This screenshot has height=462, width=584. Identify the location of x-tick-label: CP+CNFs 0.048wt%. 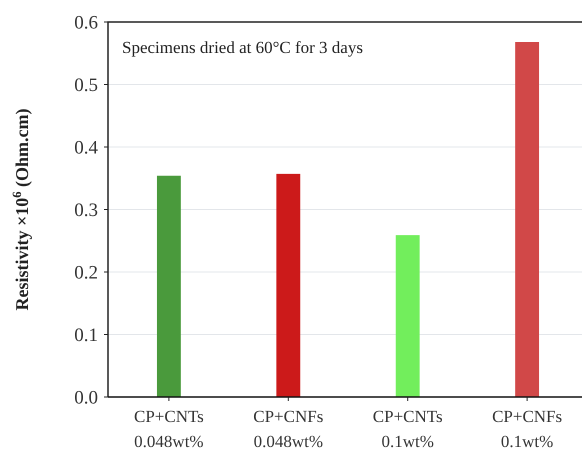
(288, 429).